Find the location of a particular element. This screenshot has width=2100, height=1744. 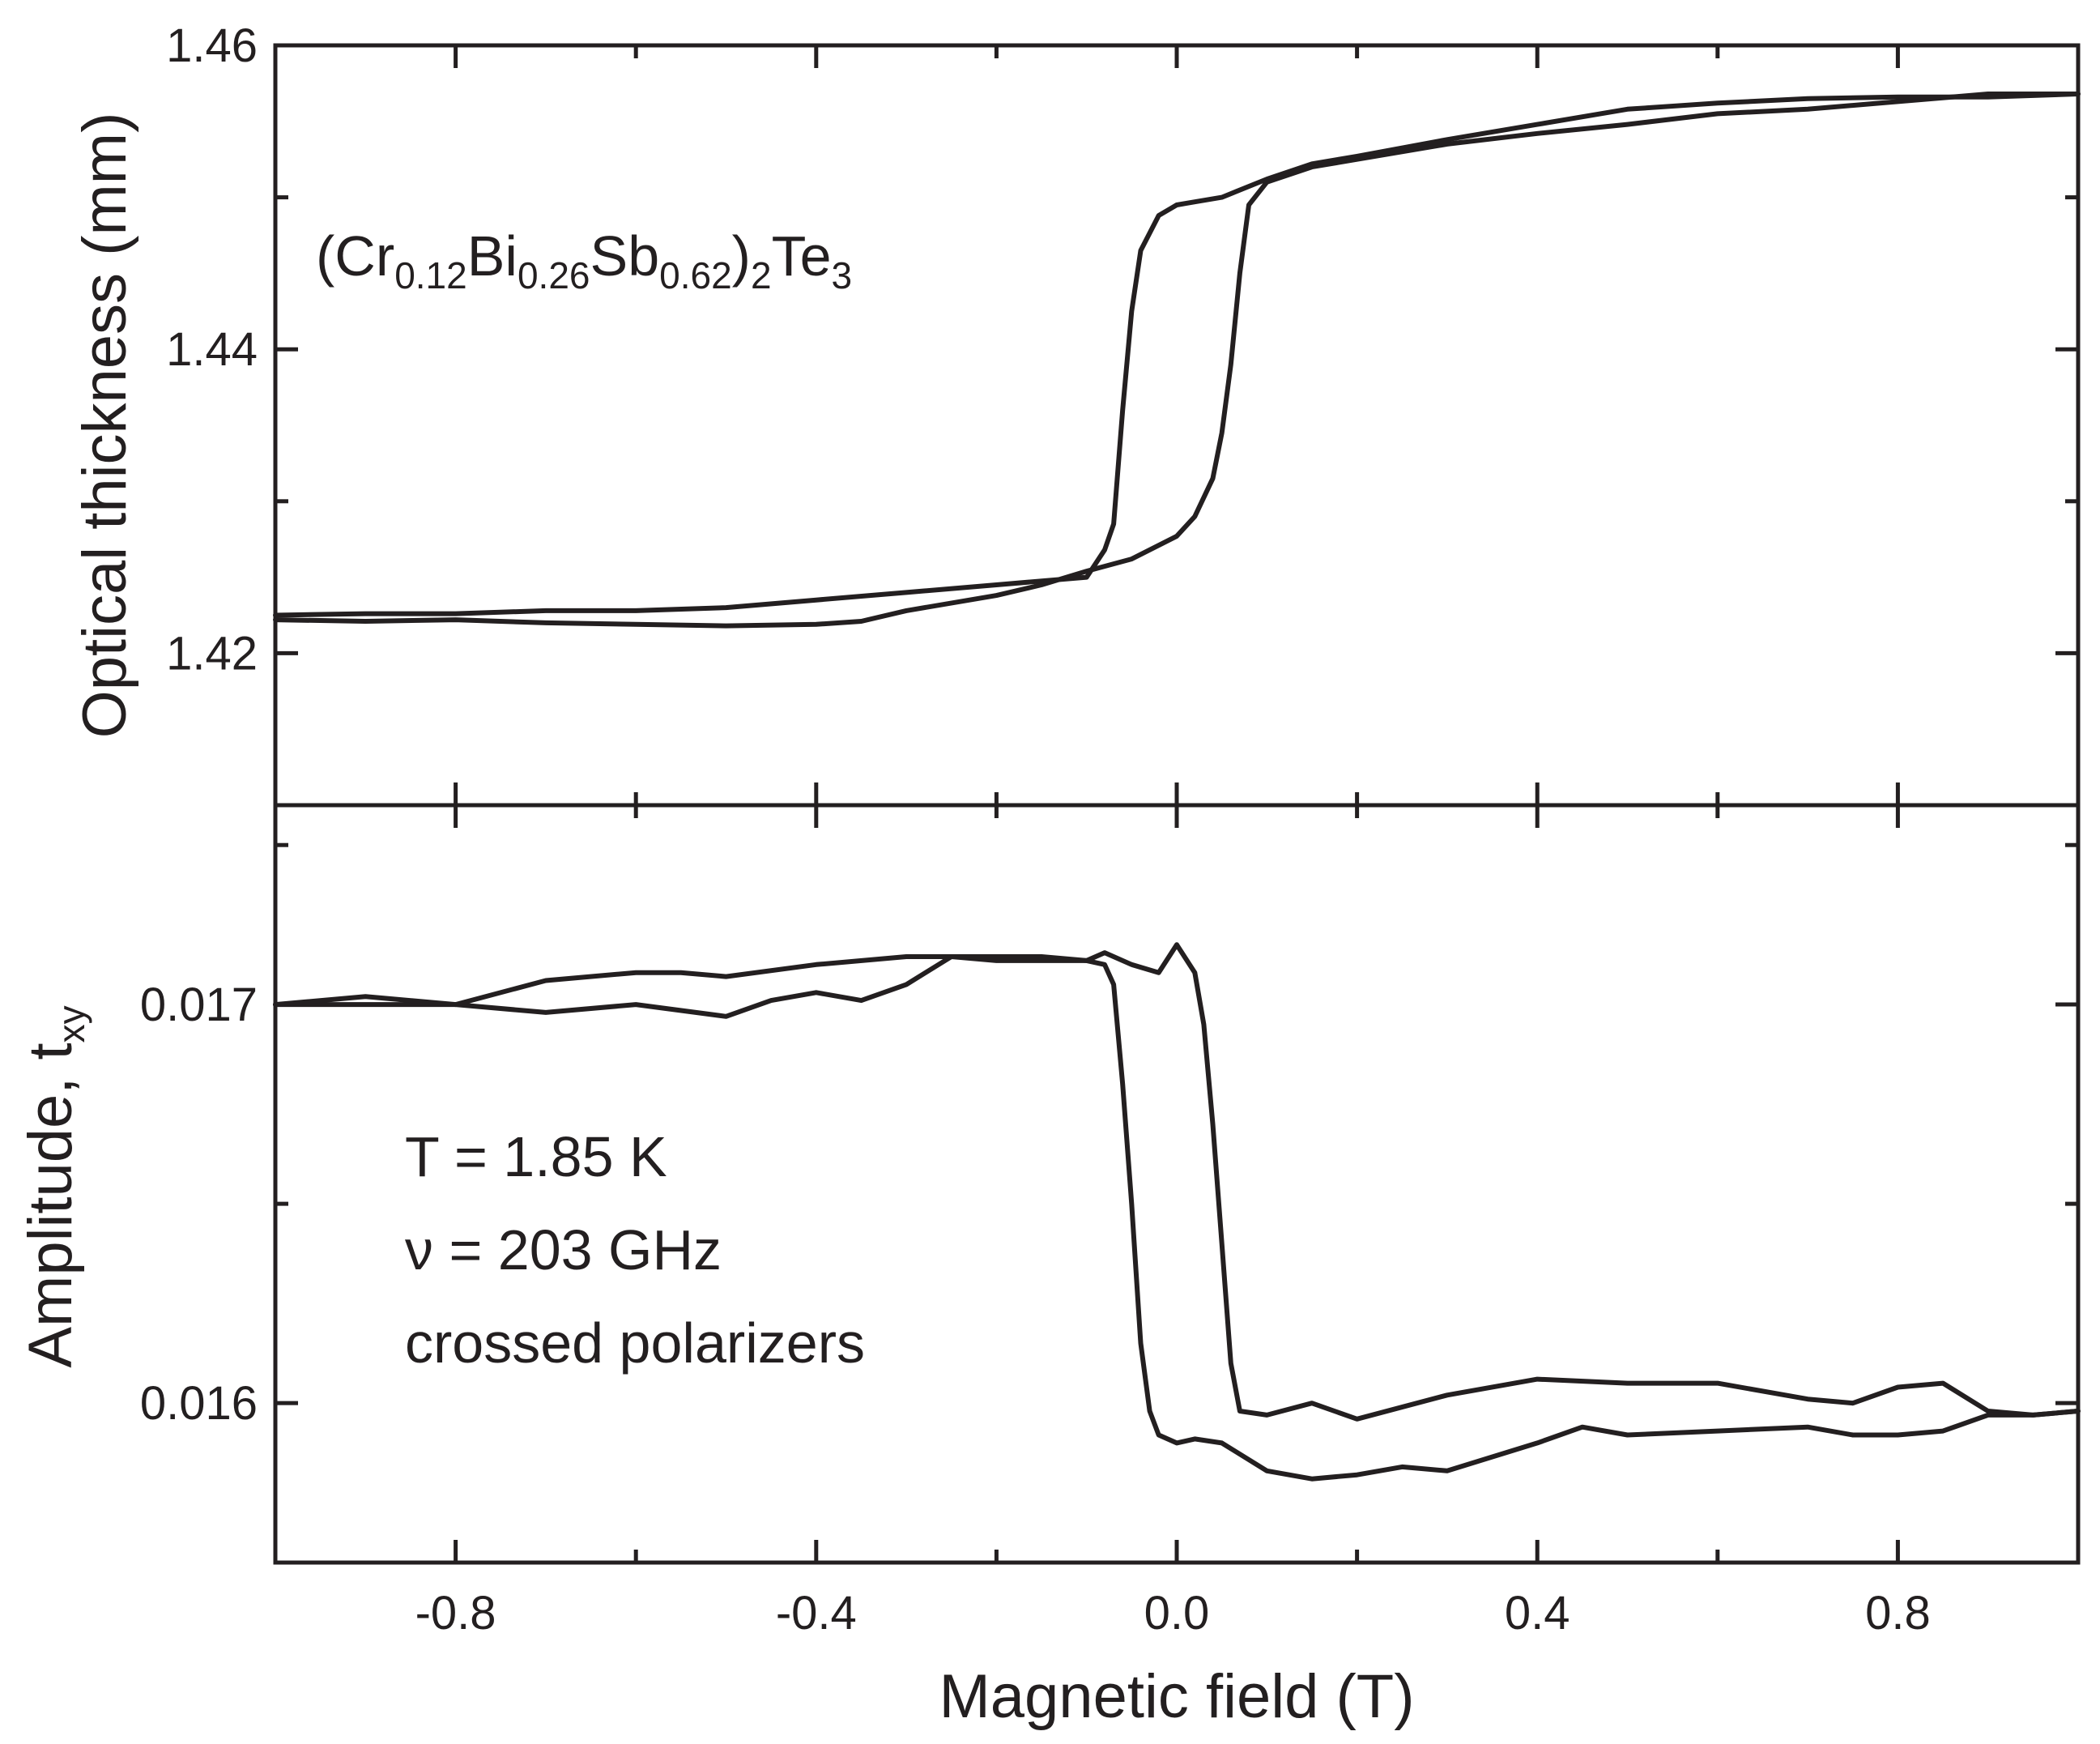

annotation-polarizers: crossed polarizers is located at coordinates (635, 1343).